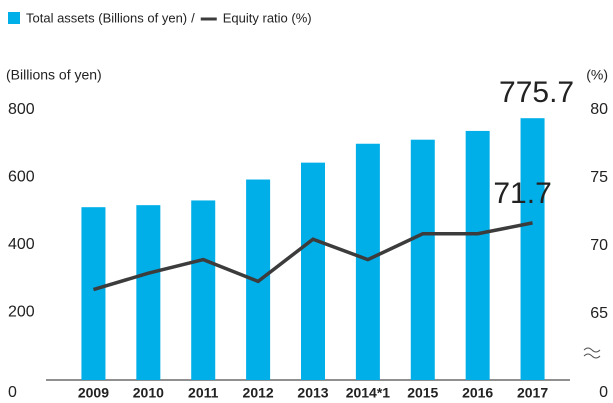  I want to click on x-tick-label: 2015, so click(422, 393).